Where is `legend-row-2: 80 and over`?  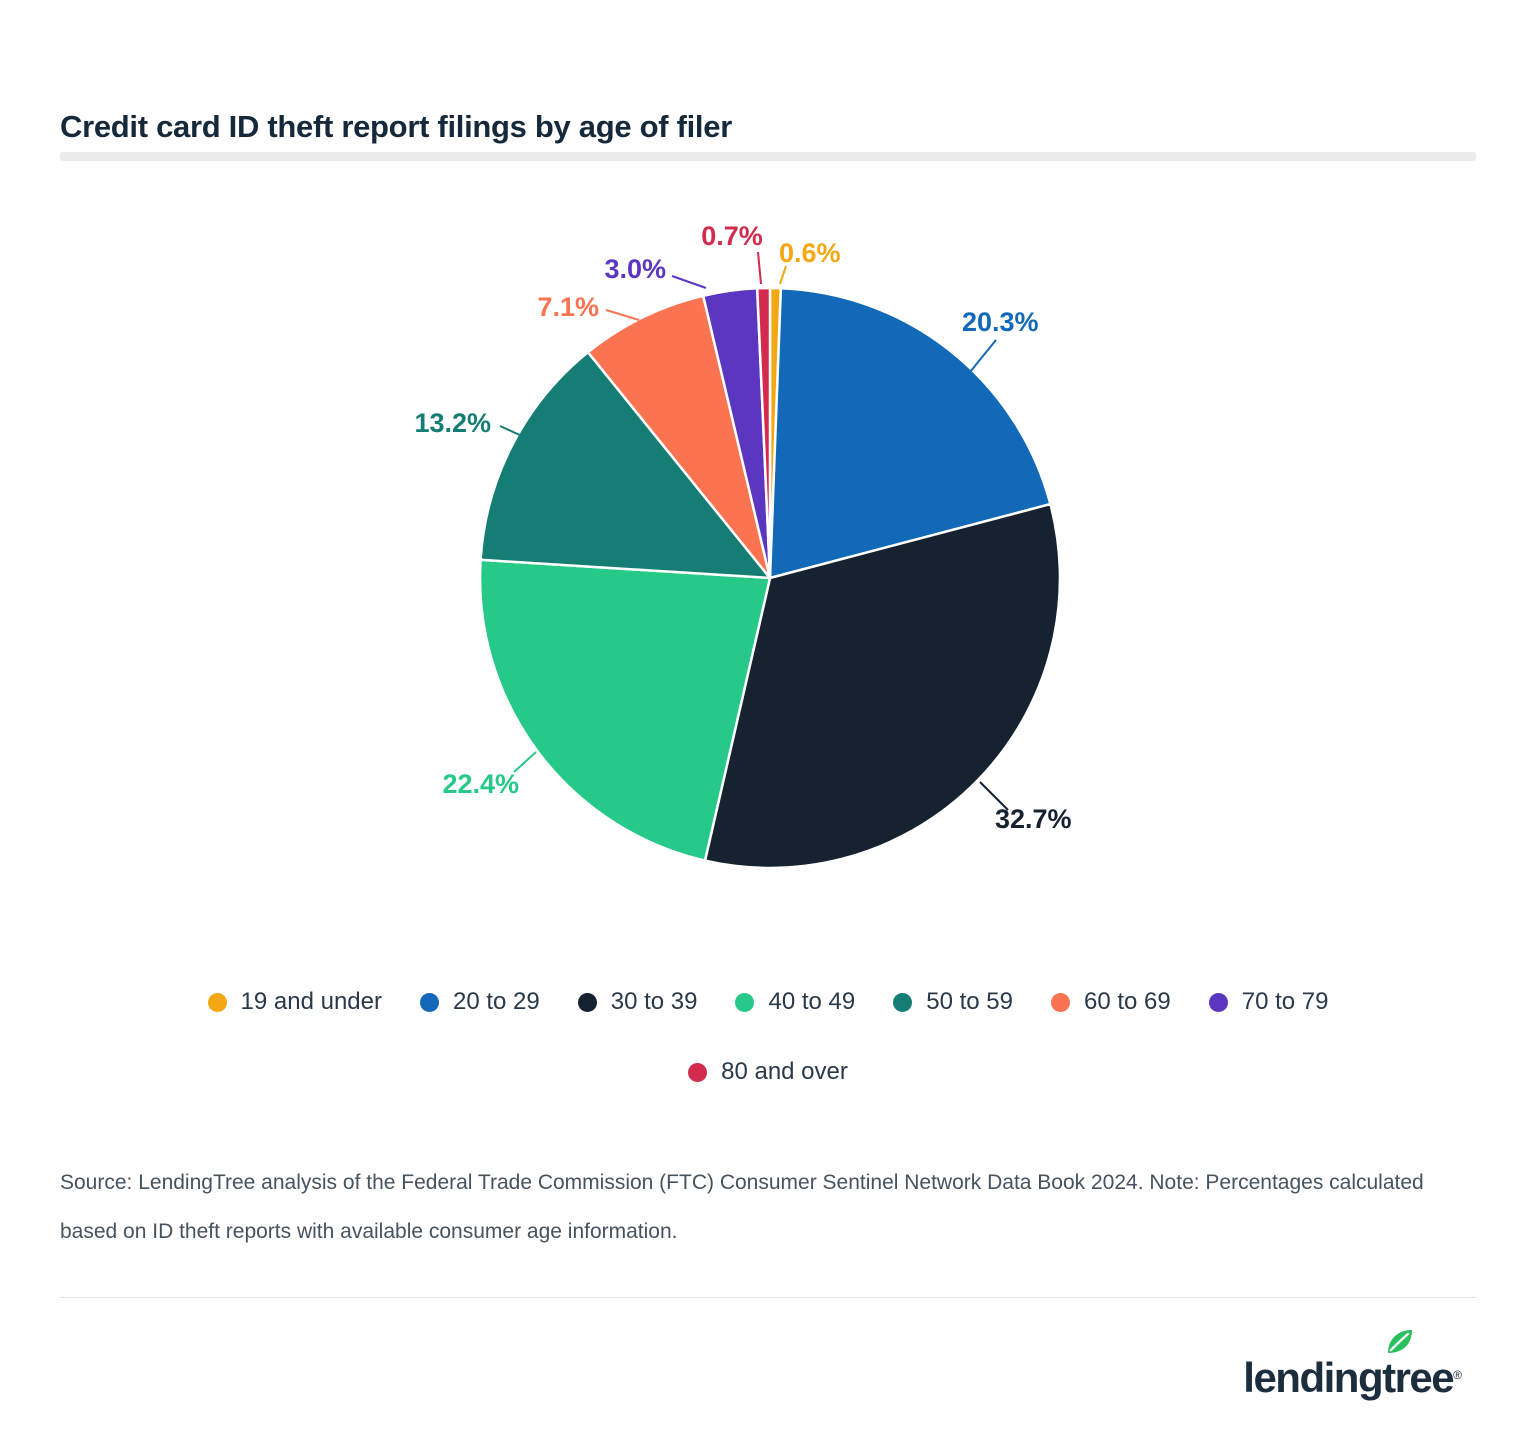
legend-row-2: 80 and over is located at coordinates (768, 1072).